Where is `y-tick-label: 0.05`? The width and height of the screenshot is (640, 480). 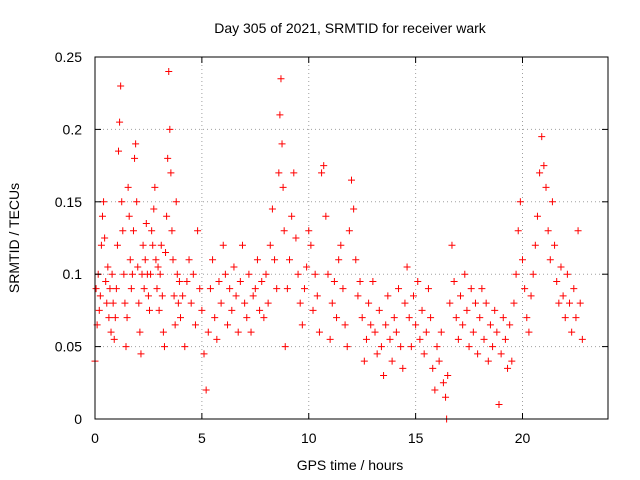
y-tick-label: 0.05 is located at coordinates (68, 347).